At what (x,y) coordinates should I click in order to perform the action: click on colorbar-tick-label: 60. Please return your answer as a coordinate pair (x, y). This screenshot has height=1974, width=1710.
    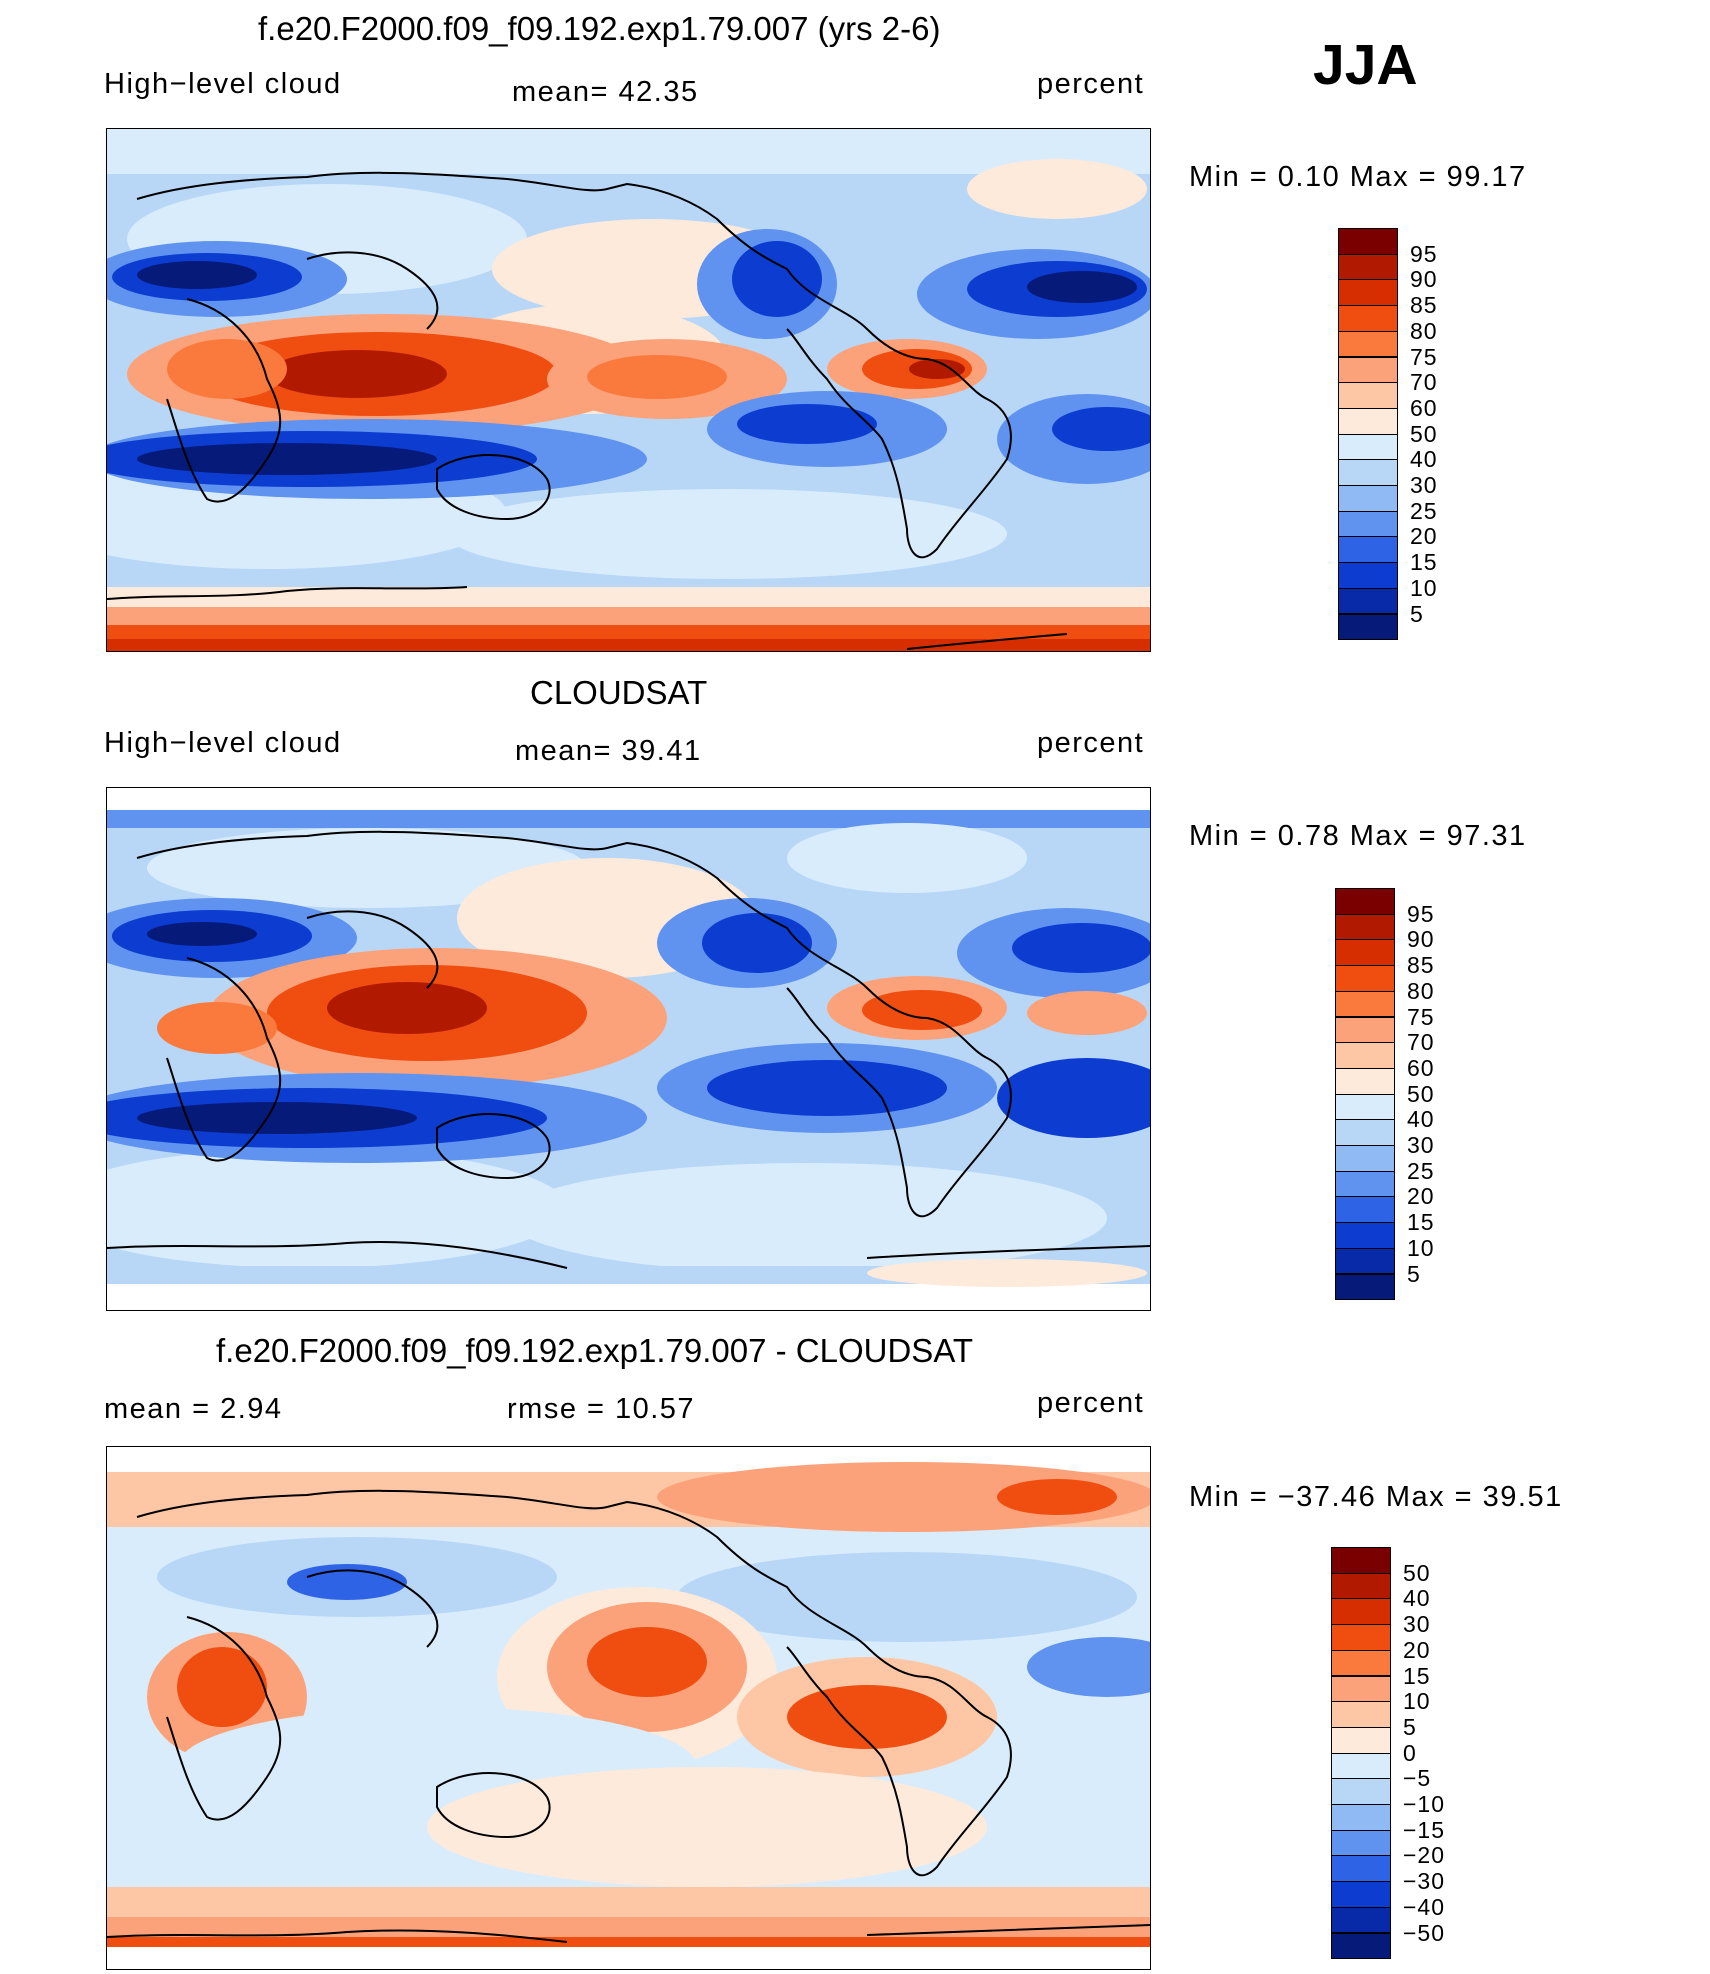
    Looking at the image, I should click on (1421, 1067).